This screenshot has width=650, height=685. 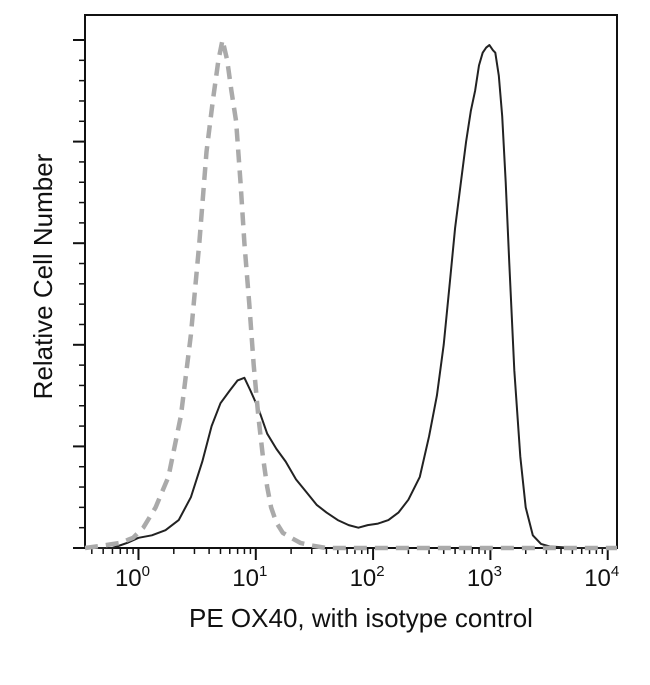 What do you see at coordinates (601, 577) in the screenshot?
I see `x-tick-label: 10⁴` at bounding box center [601, 577].